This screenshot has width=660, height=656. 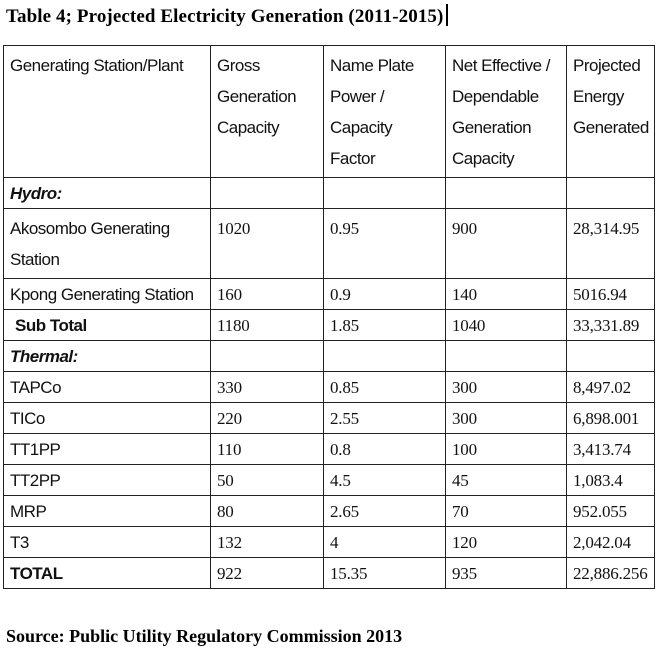 I want to click on gross-capacity-value: 160, so click(x=267, y=294).